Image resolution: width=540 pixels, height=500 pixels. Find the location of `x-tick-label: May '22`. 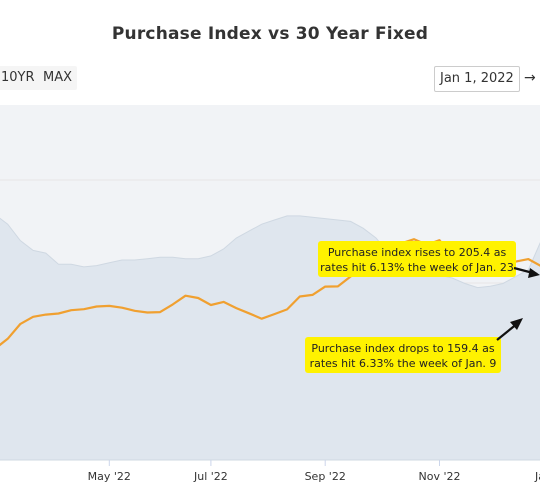

x-tick-label: May '22 is located at coordinates (109, 476).